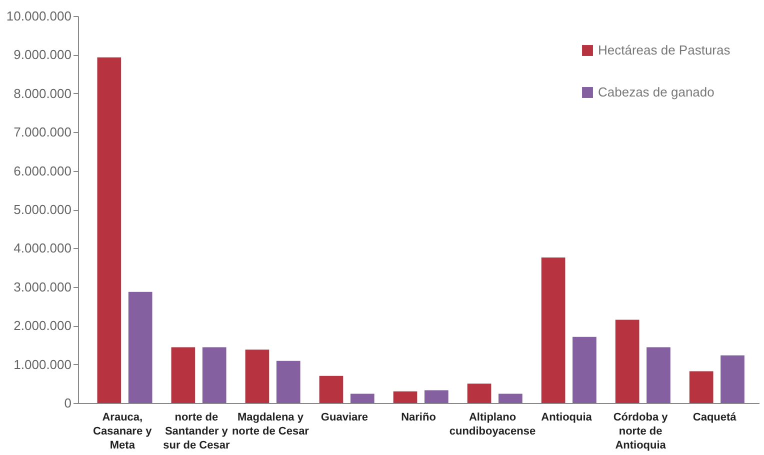 This screenshot has width=764, height=455. What do you see at coordinates (271, 425) in the screenshot?
I see `x-tick-label: Magdalena y norte de Cesar` at bounding box center [271, 425].